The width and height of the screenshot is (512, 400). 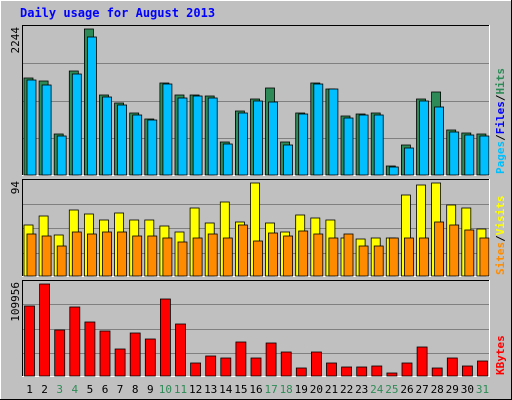 What do you see at coordinates (29, 389) in the screenshot?
I see `x-tick-label: 1` at bounding box center [29, 389].